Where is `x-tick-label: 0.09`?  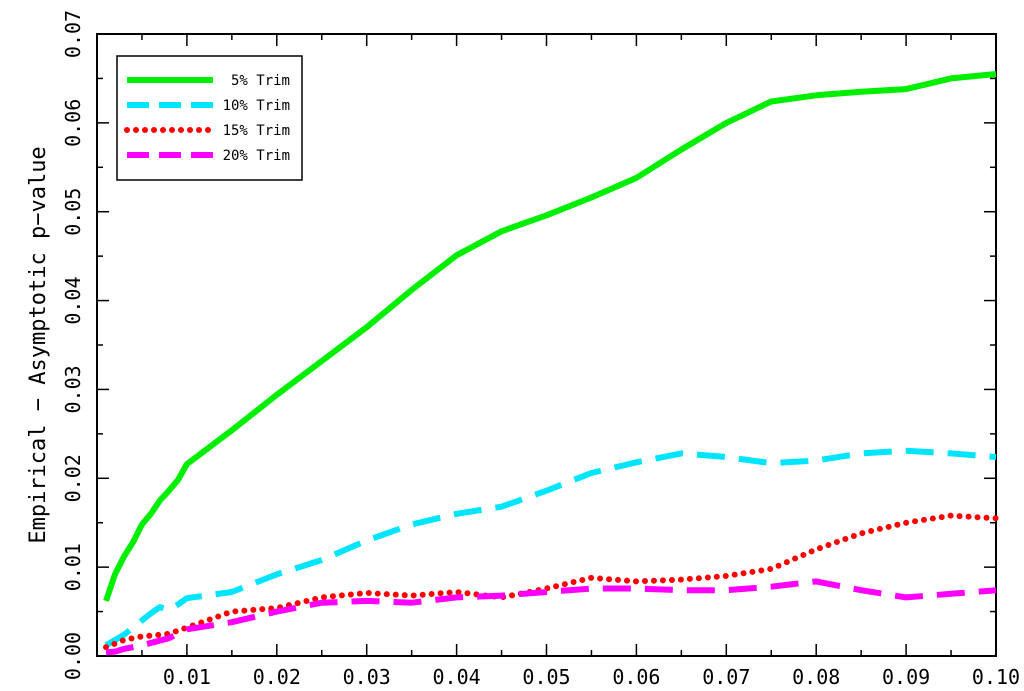
x-tick-label: 0.09 is located at coordinates (906, 677).